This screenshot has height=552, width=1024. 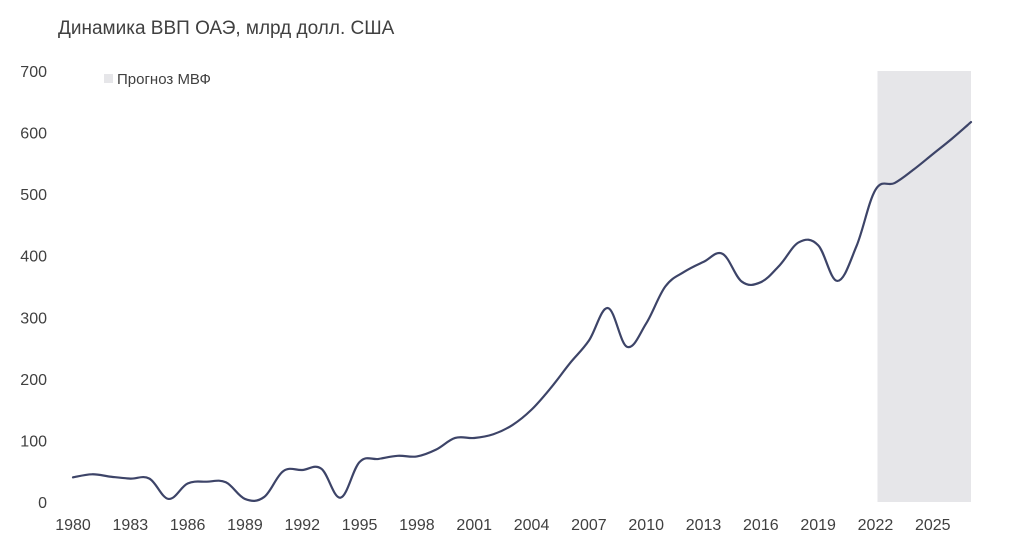 I want to click on x-tick-label: 1992, so click(x=302, y=525).